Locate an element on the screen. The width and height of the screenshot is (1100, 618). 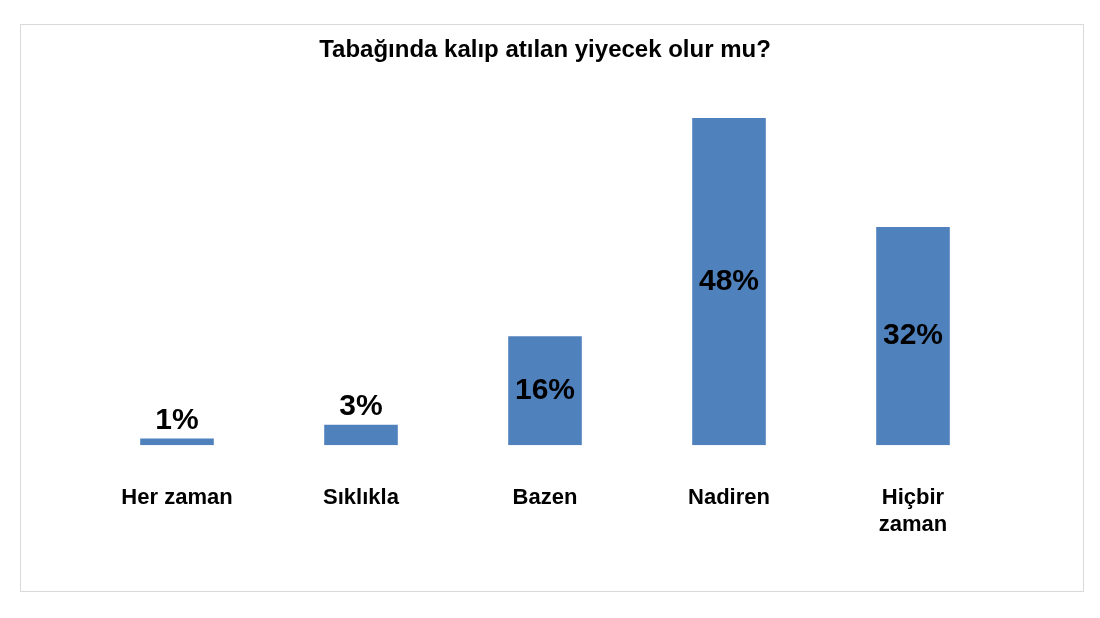
x-tick-label: Bazen is located at coordinates (545, 497).